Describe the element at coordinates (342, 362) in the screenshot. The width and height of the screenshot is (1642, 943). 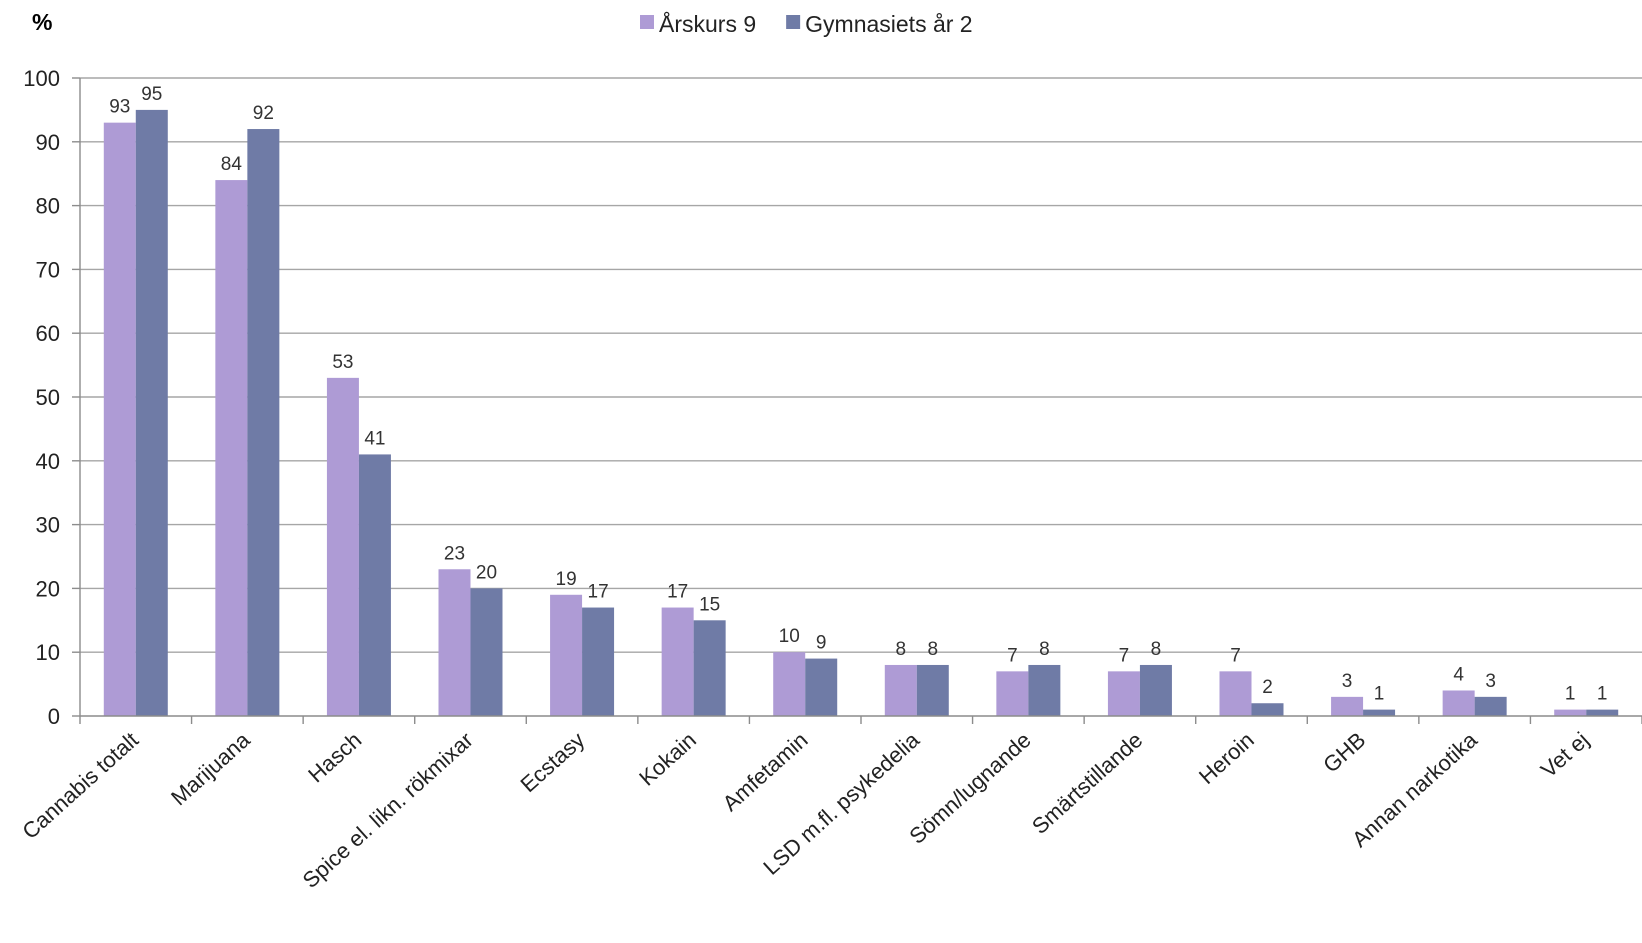
I see `data-label: 53` at that location.